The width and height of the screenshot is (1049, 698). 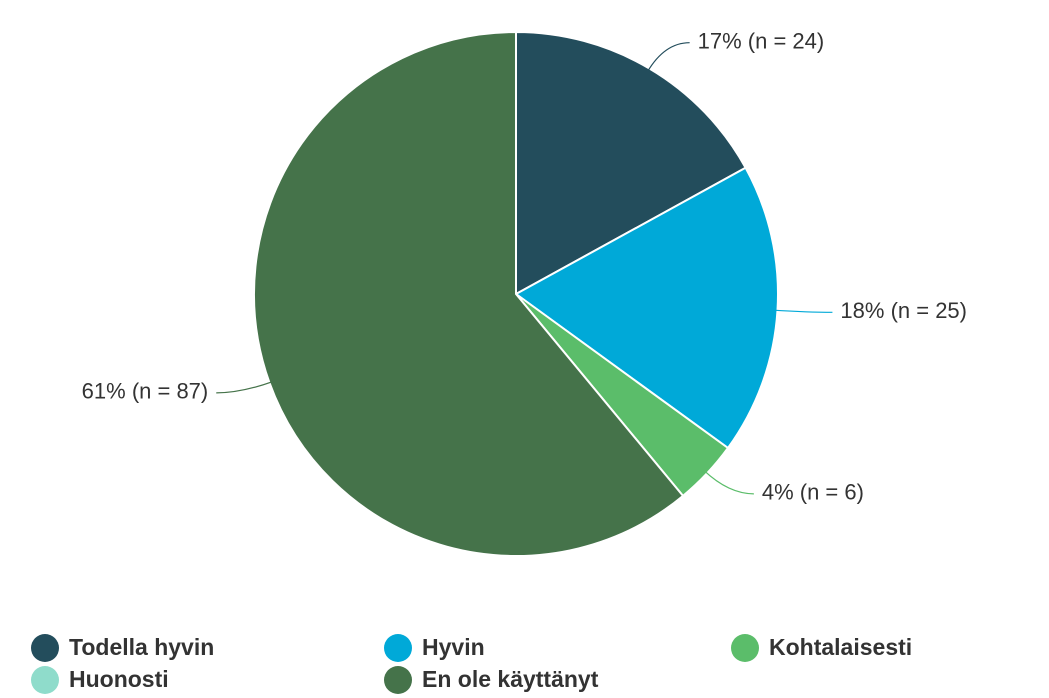 What do you see at coordinates (145, 391) in the screenshot?
I see `value-label: 61% (n = 87)` at bounding box center [145, 391].